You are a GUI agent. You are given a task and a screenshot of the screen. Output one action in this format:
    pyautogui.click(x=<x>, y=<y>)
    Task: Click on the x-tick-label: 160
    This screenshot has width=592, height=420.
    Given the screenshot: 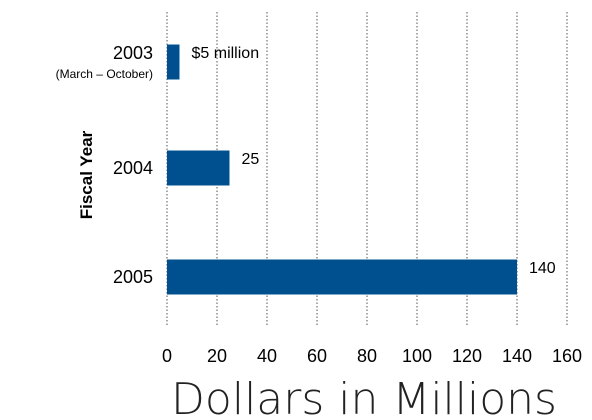 What is the action you would take?
    pyautogui.click(x=567, y=356)
    